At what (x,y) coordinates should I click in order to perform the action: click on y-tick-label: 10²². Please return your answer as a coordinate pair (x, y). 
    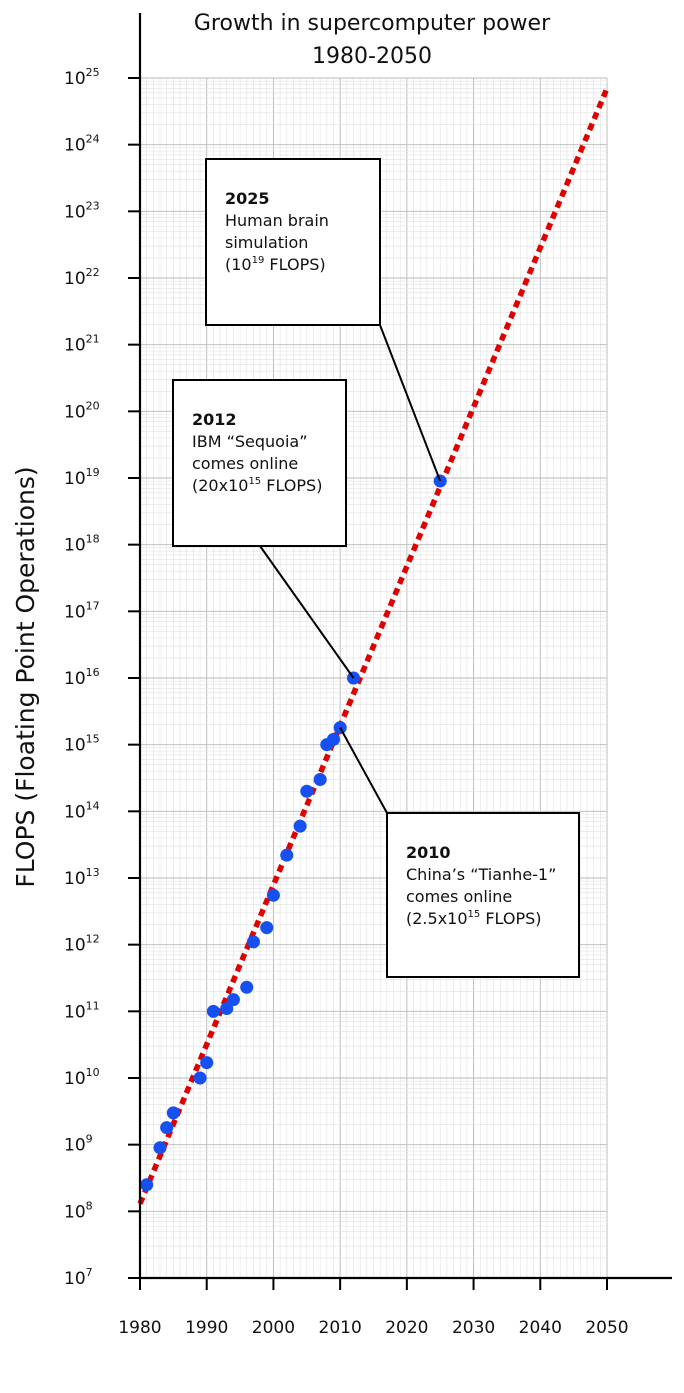
    Looking at the image, I should click on (82, 277).